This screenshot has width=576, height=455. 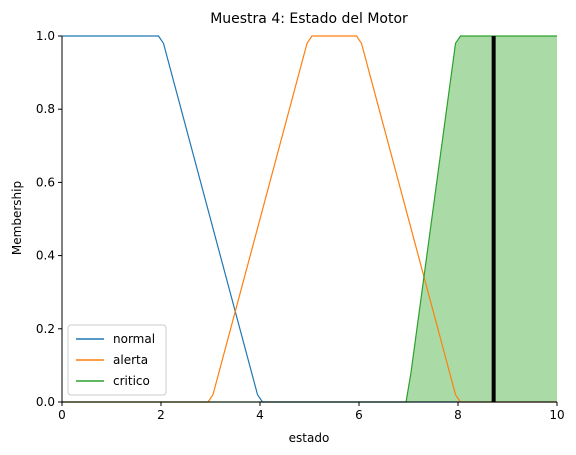 I want to click on chart-title: Muestra 4: Estado del Motor, so click(x=309, y=19).